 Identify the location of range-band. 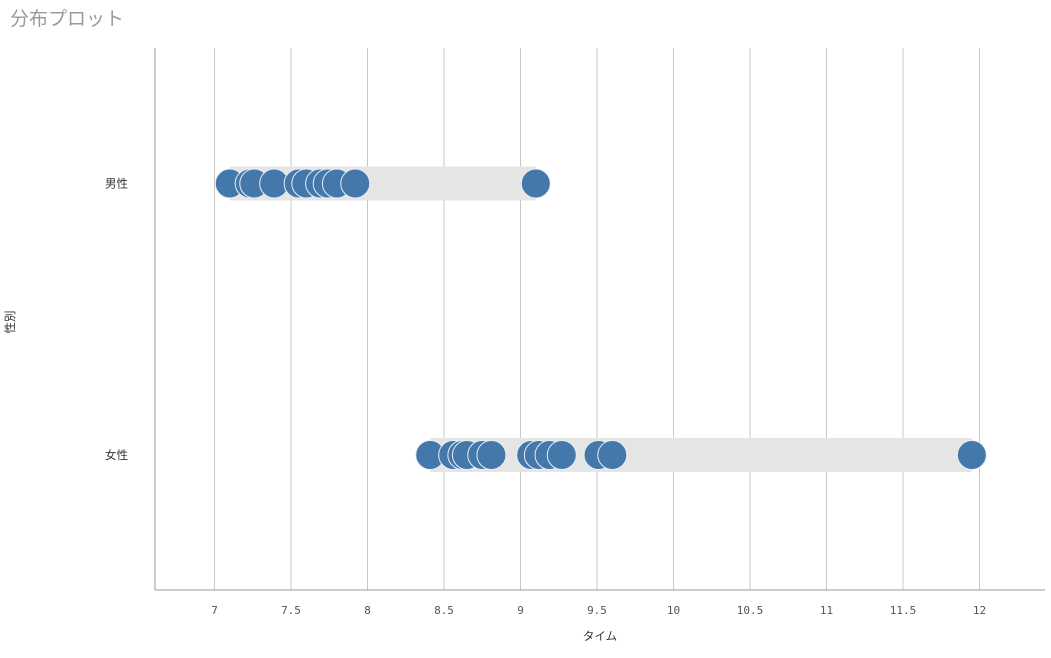
(701, 455).